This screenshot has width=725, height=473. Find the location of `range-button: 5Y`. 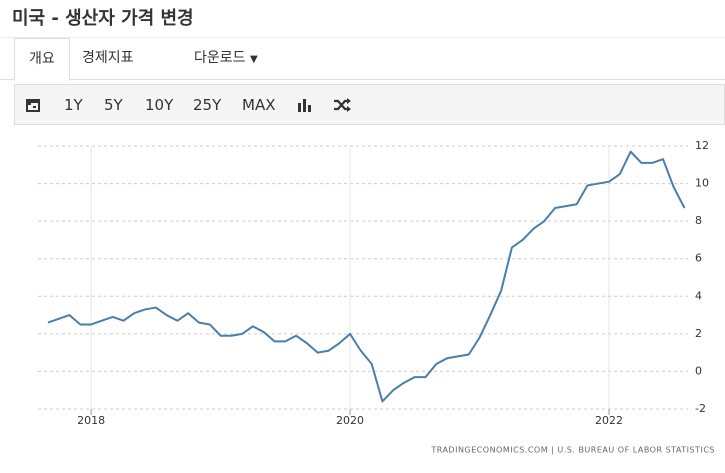

range-button: 5Y is located at coordinates (113, 105).